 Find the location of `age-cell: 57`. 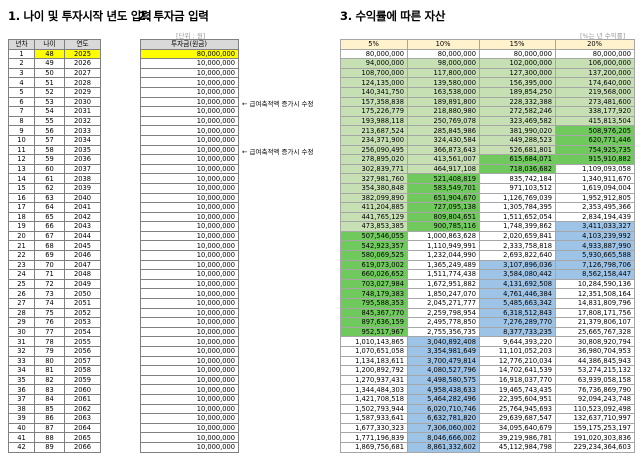

age-cell: 57 is located at coordinates (49, 140).